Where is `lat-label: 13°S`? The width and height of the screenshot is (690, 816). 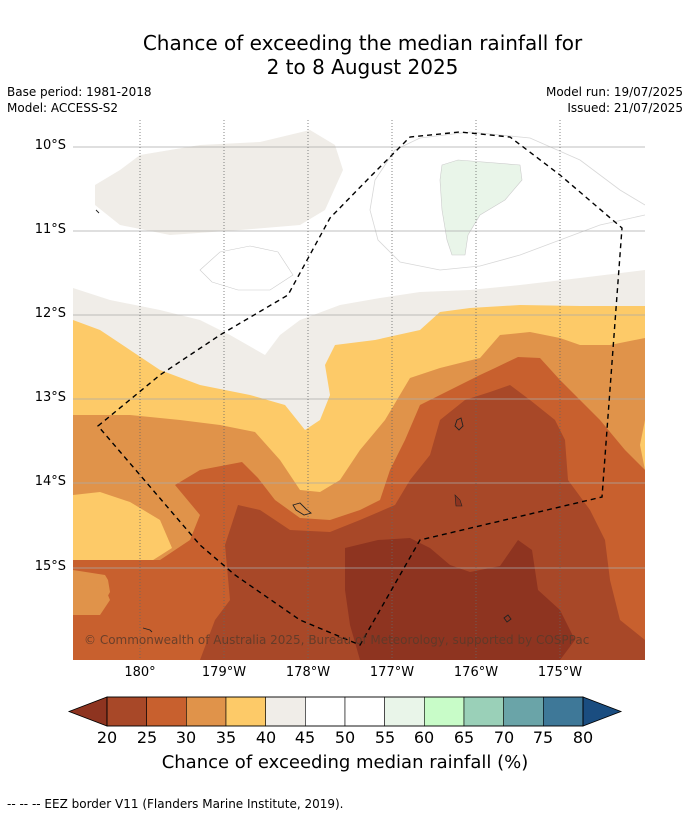 lat-label: 13°S is located at coordinates (50, 397).